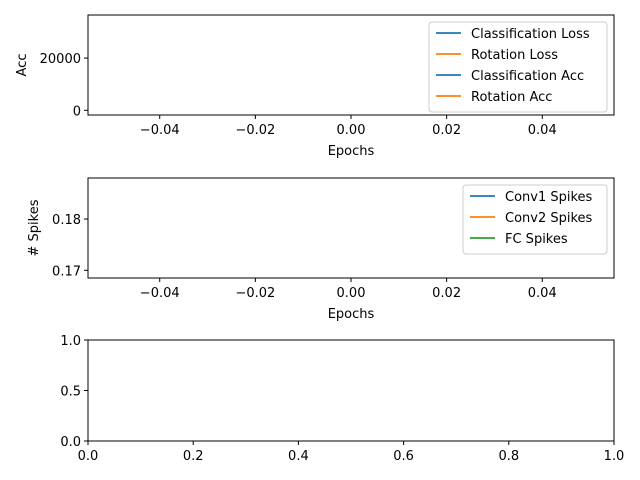 The image size is (640, 480). Describe the element at coordinates (530, 34) in the screenshot. I see `legend-entry: Classification Loss` at that location.